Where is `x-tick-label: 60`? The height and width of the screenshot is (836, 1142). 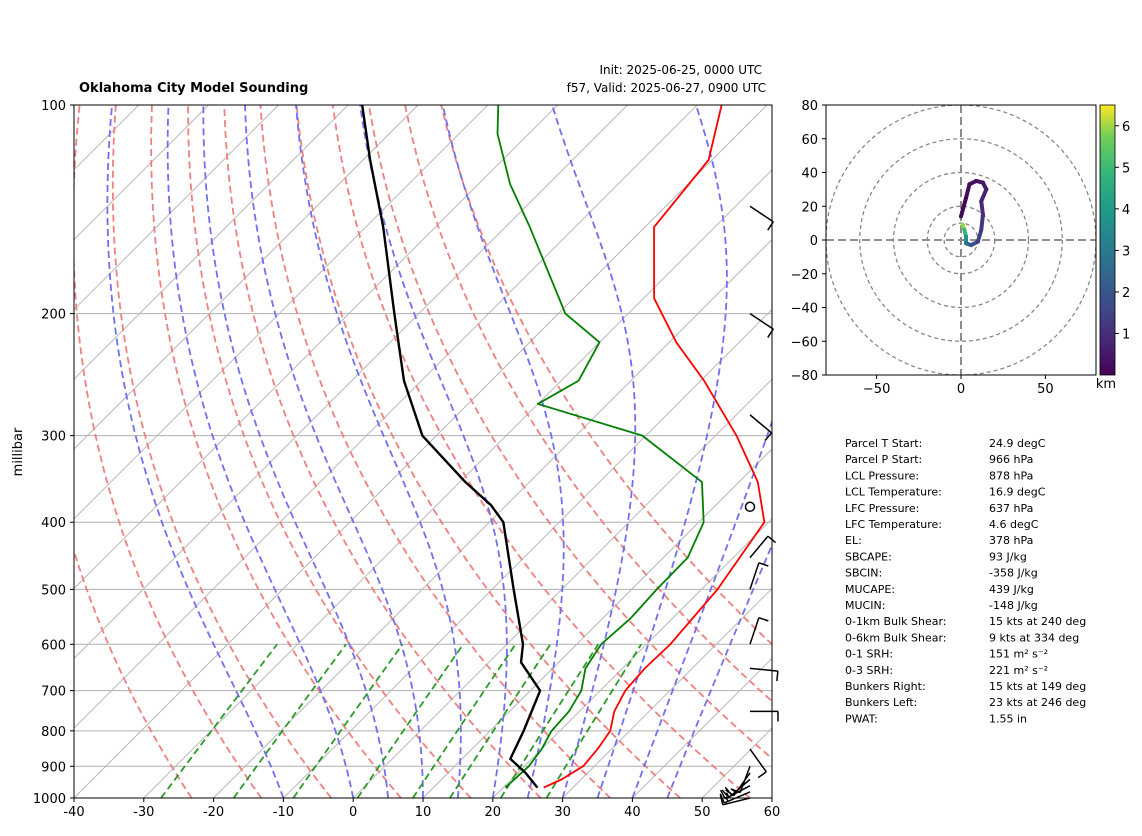
x-tick-label: 60 is located at coordinates (772, 812).